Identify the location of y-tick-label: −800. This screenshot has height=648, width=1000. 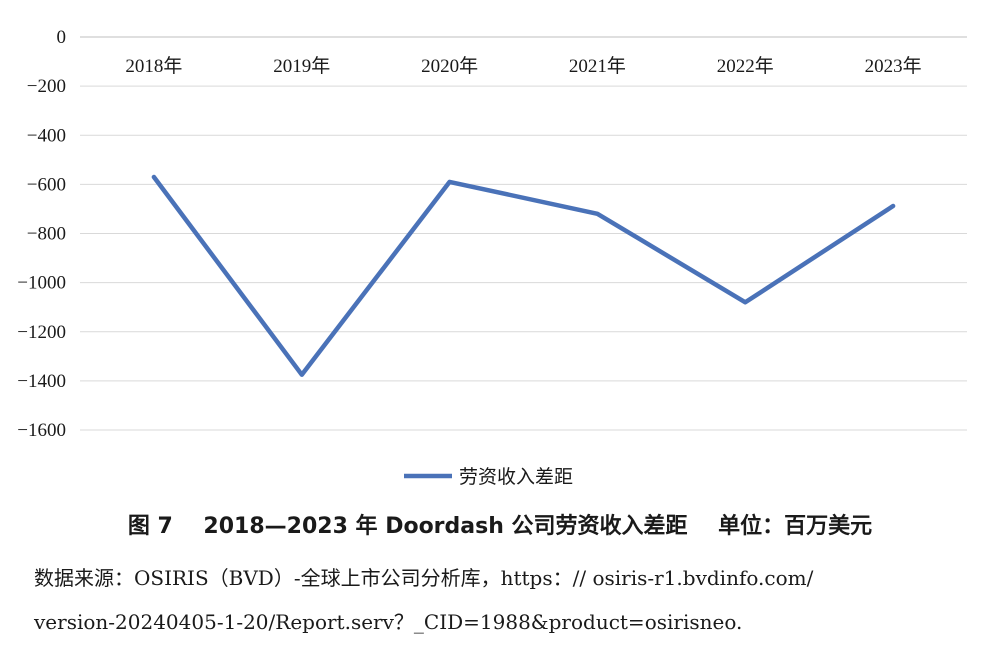
(46, 234).